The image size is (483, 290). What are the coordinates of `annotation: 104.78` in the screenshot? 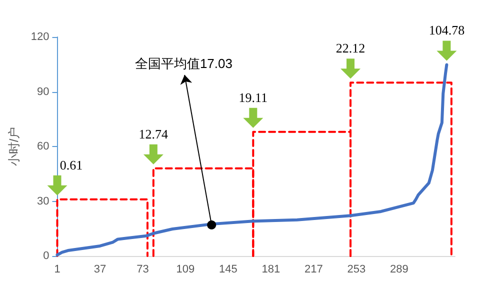 It's located at (446, 30).